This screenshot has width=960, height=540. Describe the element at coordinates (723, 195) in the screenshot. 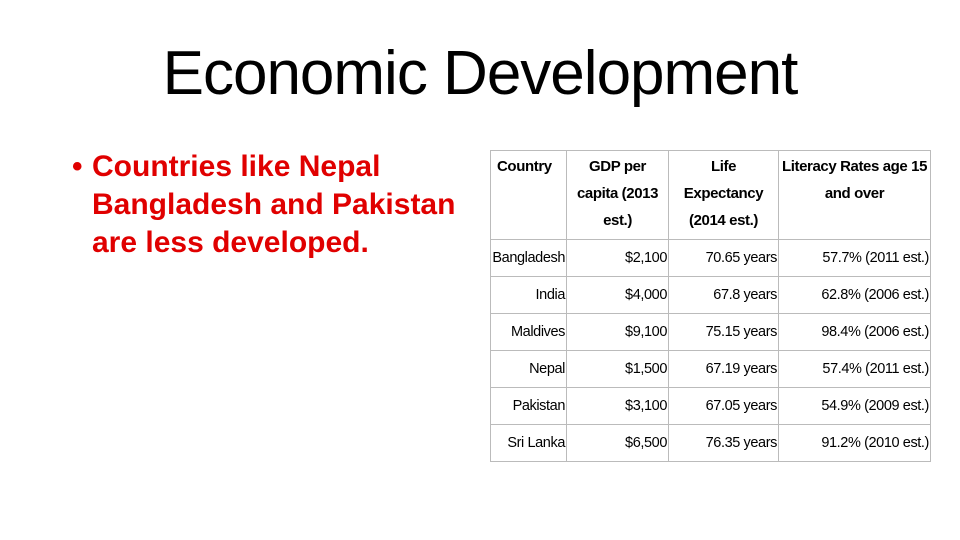

I see `header-cell: Life Expectancy (2014 est.)` at that location.